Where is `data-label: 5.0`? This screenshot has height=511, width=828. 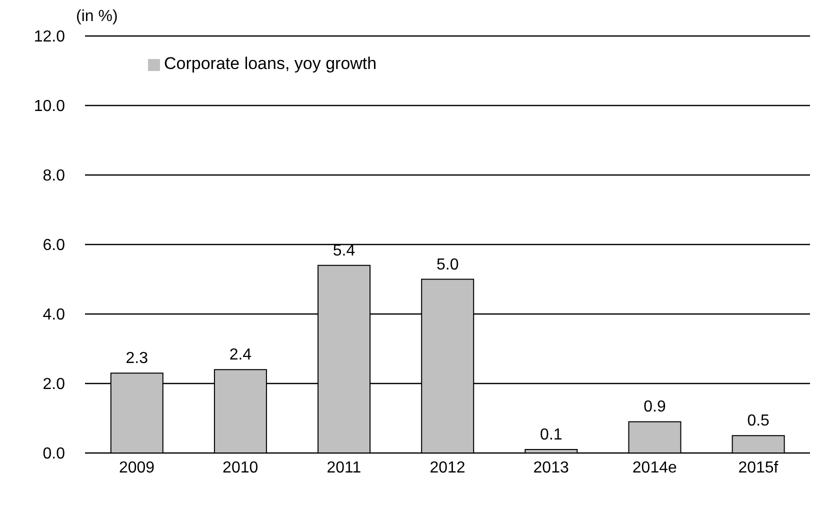 data-label: 5.0 is located at coordinates (447, 265).